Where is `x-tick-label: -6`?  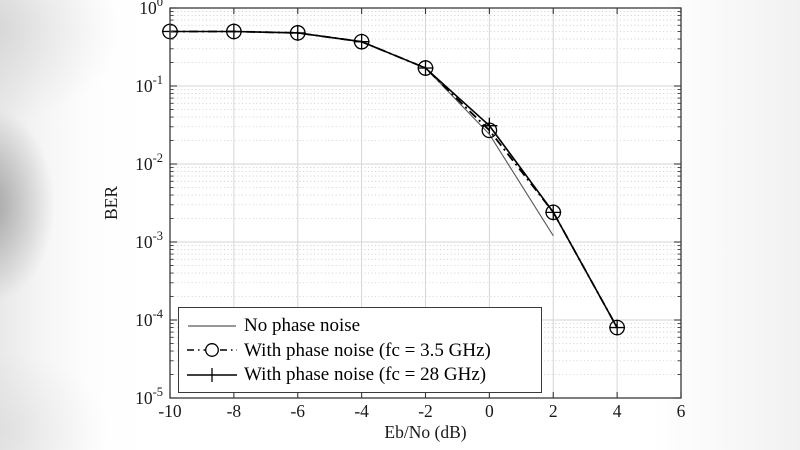
x-tick-label: -6 is located at coordinates (297, 411).